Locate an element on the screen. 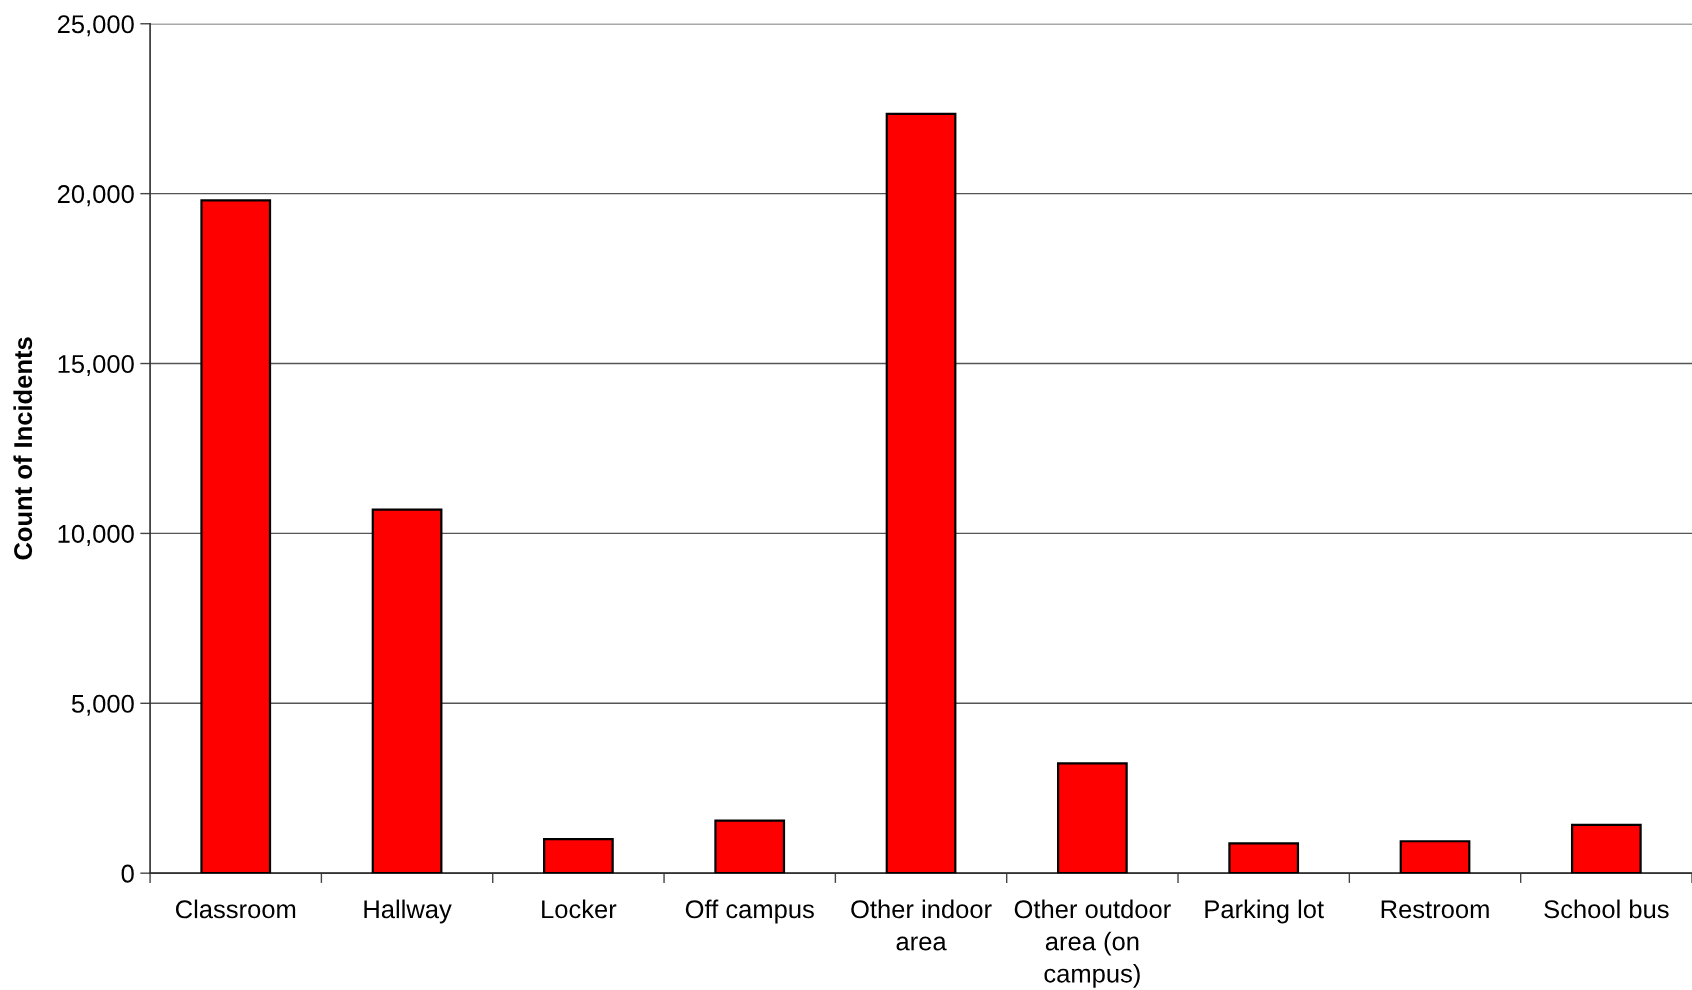 Image resolution: width=1692 pixels, height=990 pixels. y-tick-label: 0 is located at coordinates (127, 873).